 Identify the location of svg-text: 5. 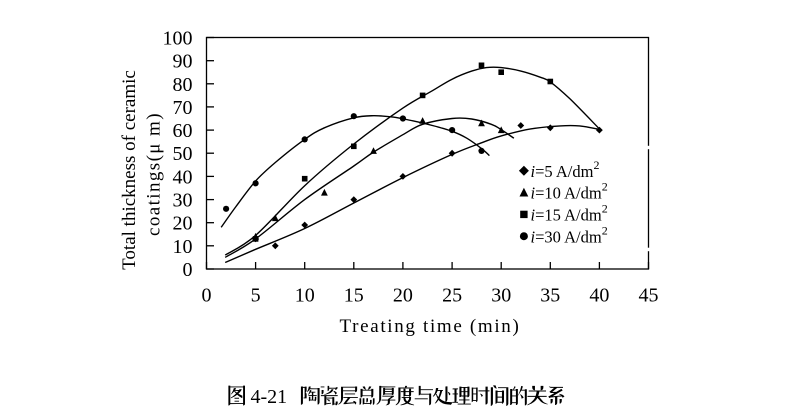
(256, 296).